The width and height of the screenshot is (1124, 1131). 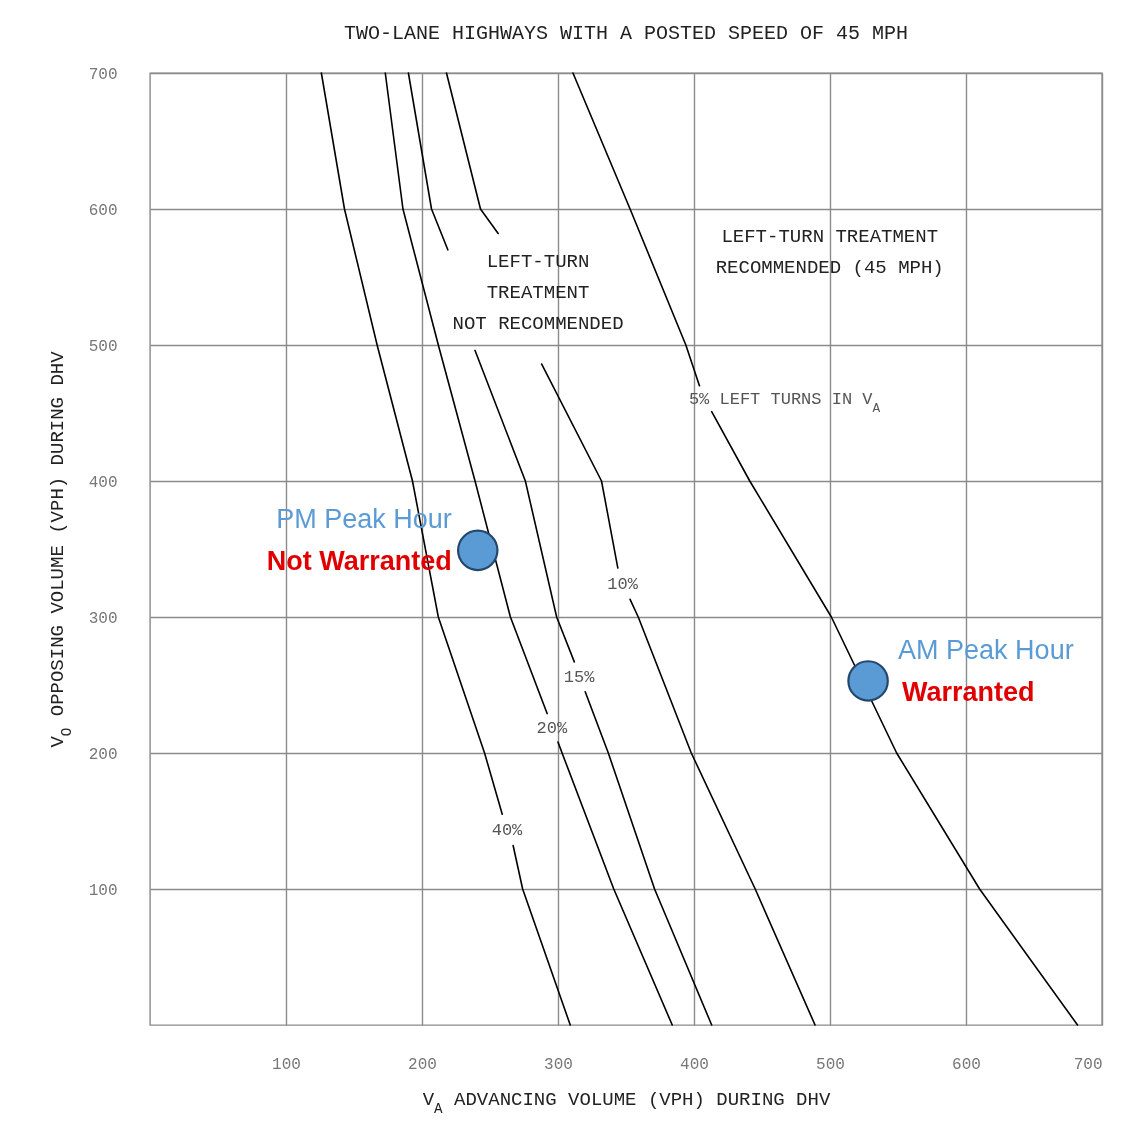 What do you see at coordinates (830, 1064) in the screenshot?
I see `x-tick-label: 500` at bounding box center [830, 1064].